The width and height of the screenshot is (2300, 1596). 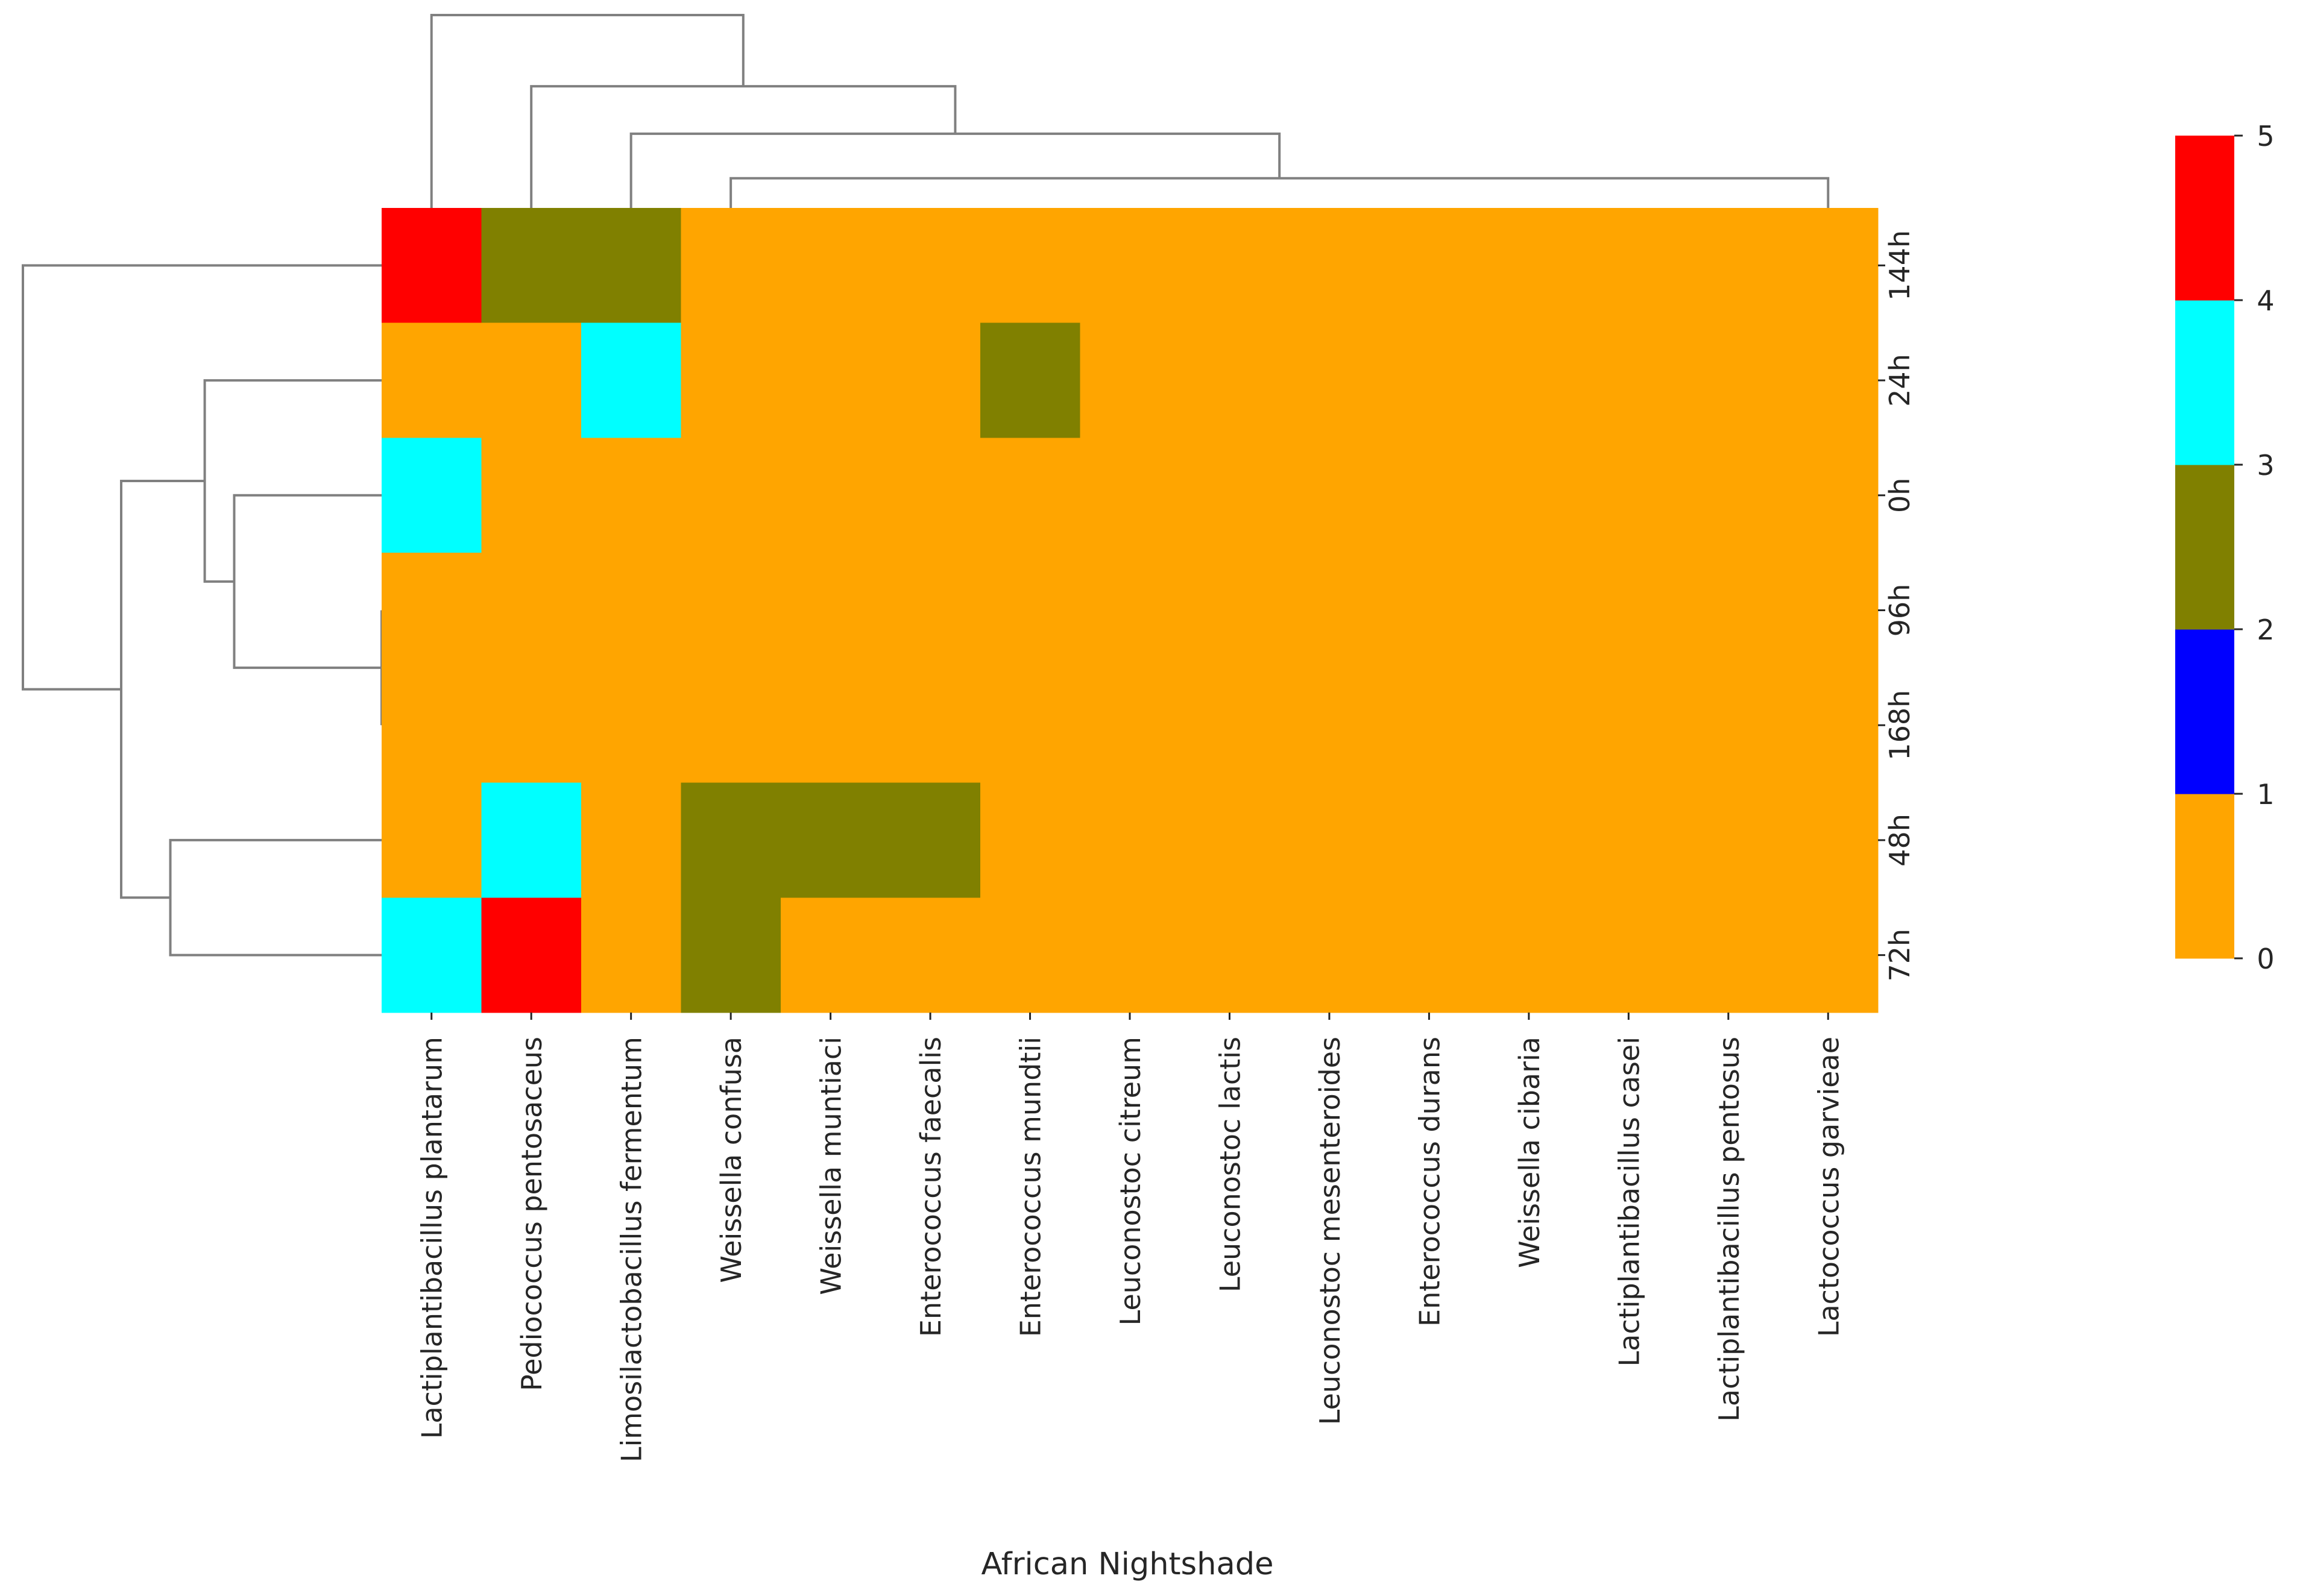 What do you see at coordinates (1330, 1231) in the screenshot?
I see `column-label: Leuconostoc mesenteroides` at bounding box center [1330, 1231].